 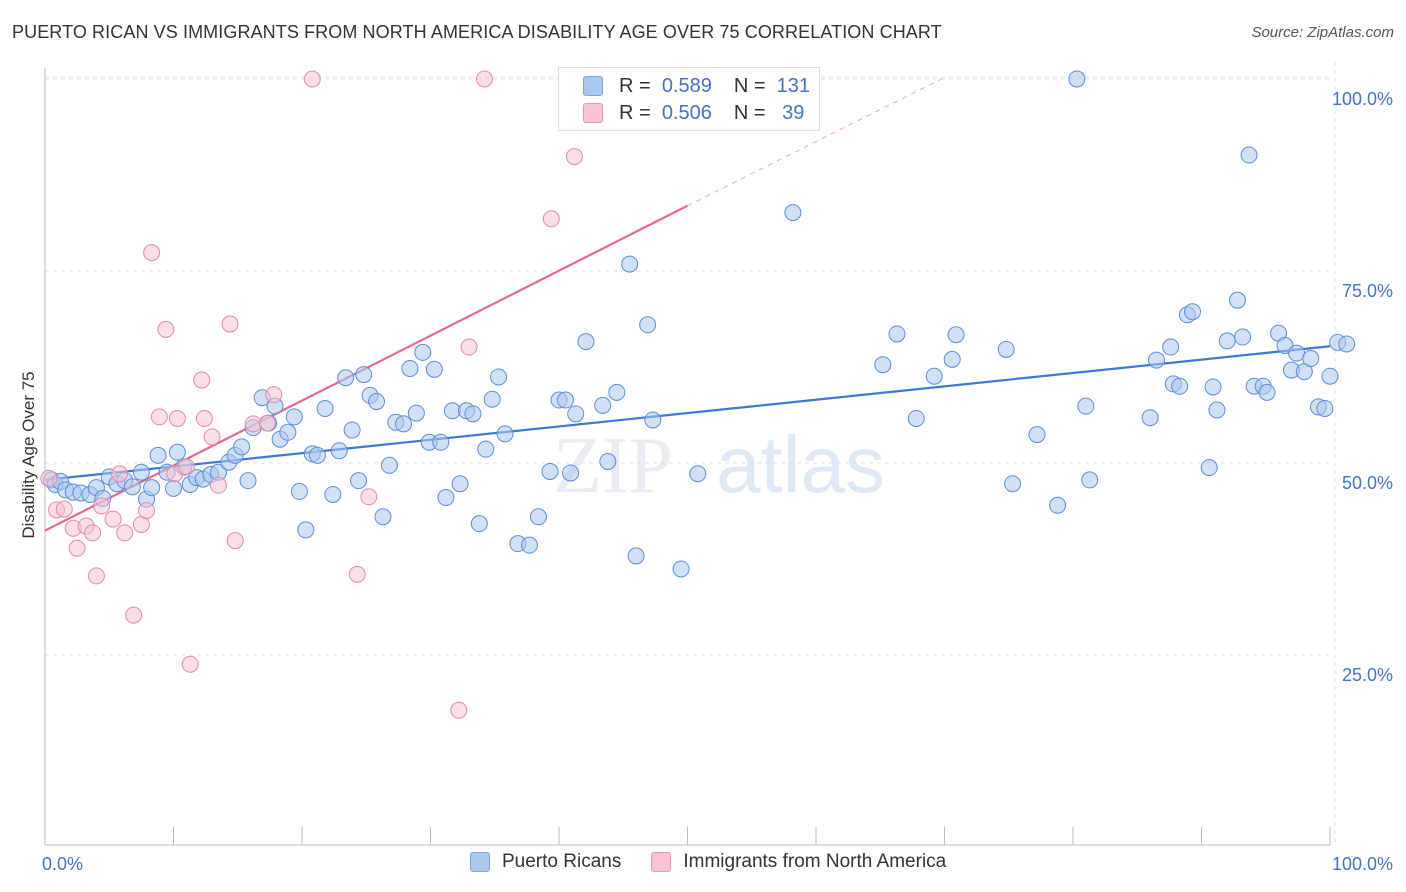 What do you see at coordinates (696, 86) in the screenshot?
I see `stats-row-puerto-ricans: R = 0.589 N = 131` at bounding box center [696, 86].